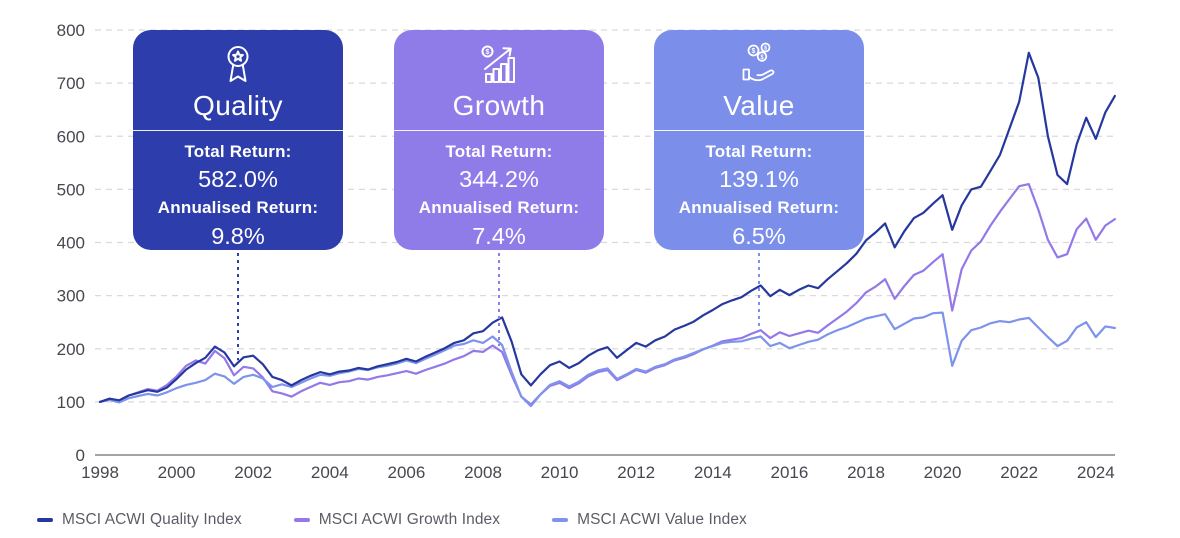 This screenshot has width=1180, height=538. What do you see at coordinates (71, 243) in the screenshot?
I see `y-tick-label: 400` at bounding box center [71, 243].